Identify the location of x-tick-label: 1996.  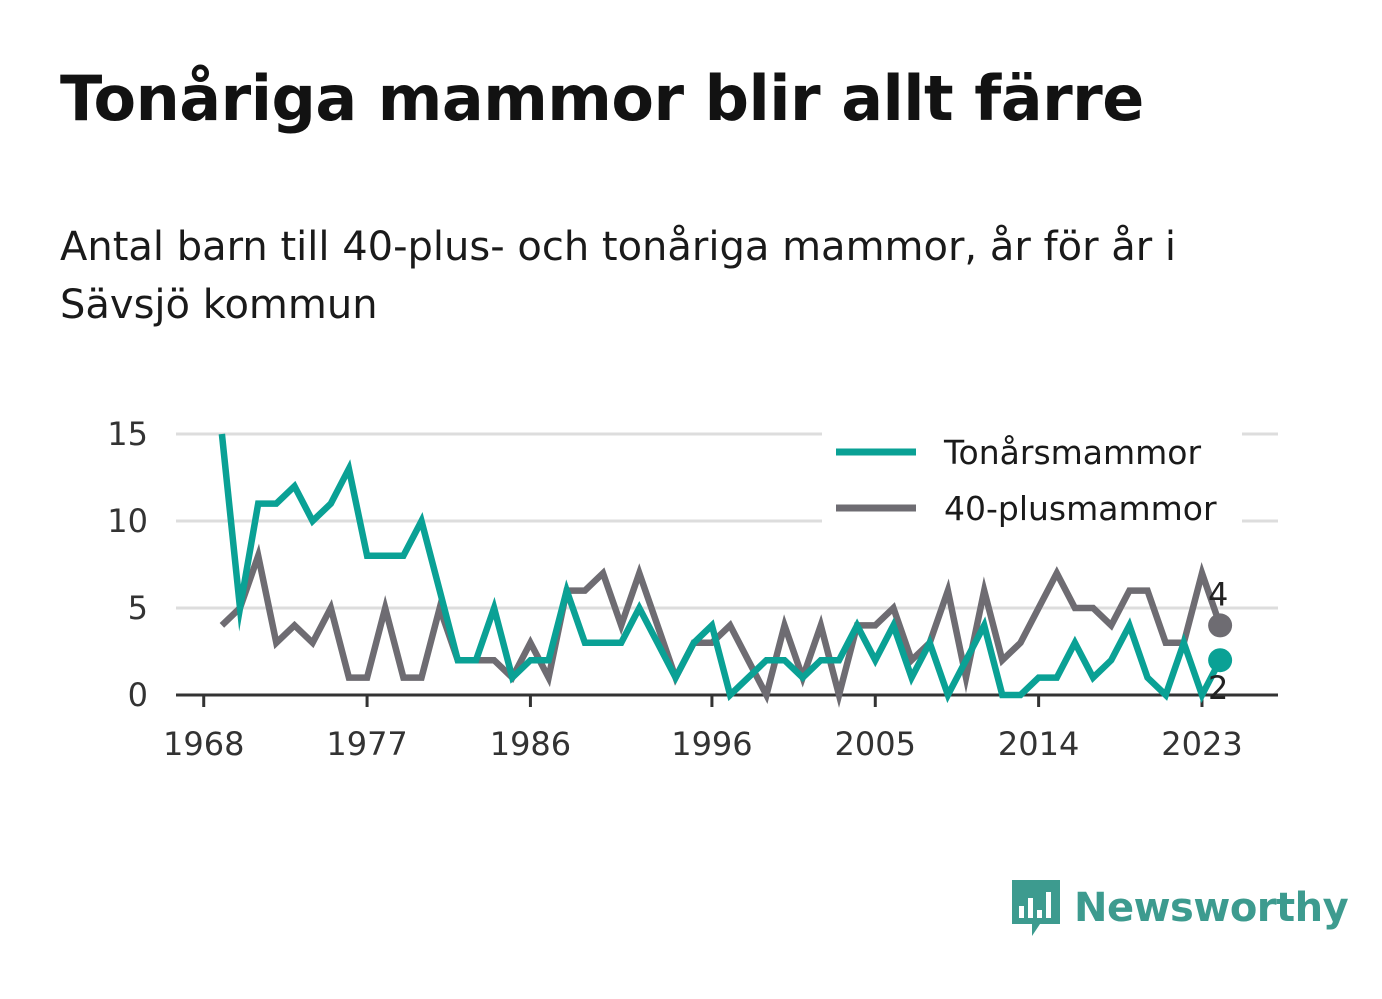
(711, 744).